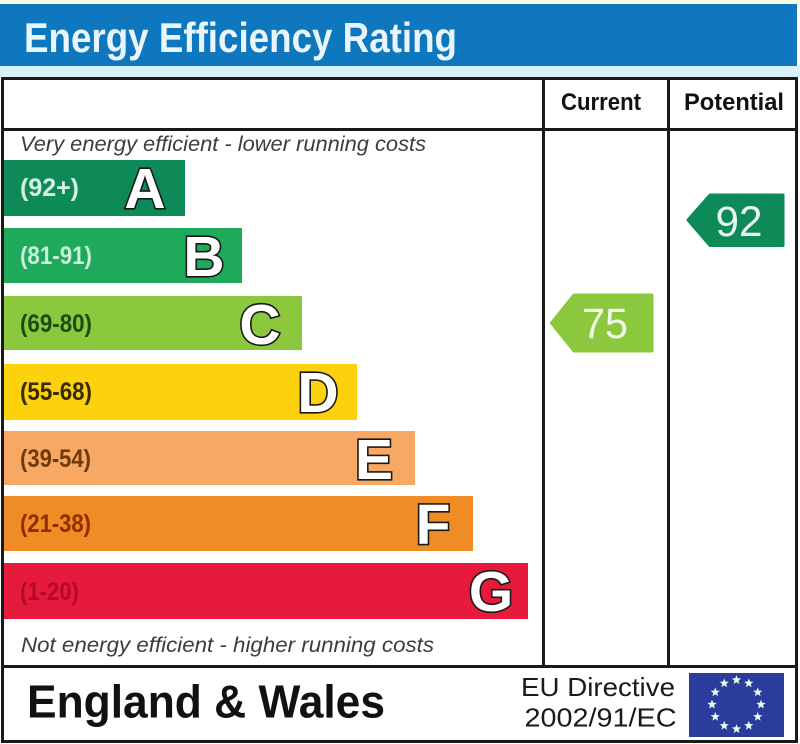 Image resolution: width=800 pixels, height=744 pixels. I want to click on svg-text: (21-38), so click(55, 524).